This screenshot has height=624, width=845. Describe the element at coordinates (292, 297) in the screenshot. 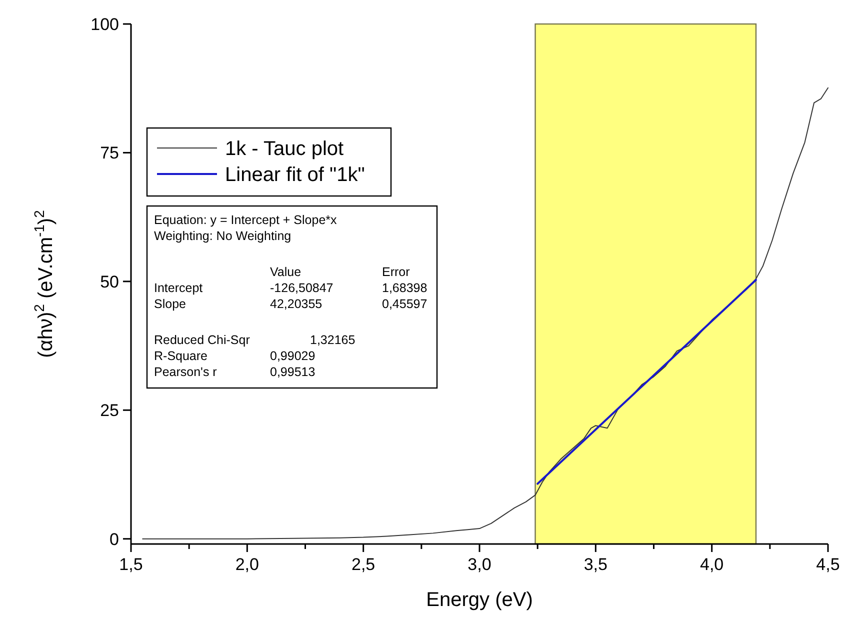

I see `fit-results-table: Equation: y = Intercept + Slope*x Weighting: No Weighting Value Error Intercept -126,50847 1,68398 Slope 42,20355 0,45597 Reduced Chi-Sqr 1,32165 R-Square 0,99029 Pearson's r 0,99513` at that location.